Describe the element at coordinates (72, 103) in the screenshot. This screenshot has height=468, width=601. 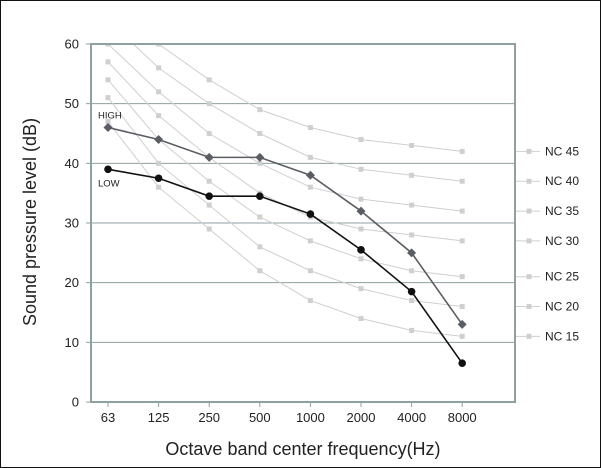
I see `y-tick-label: 50` at that location.